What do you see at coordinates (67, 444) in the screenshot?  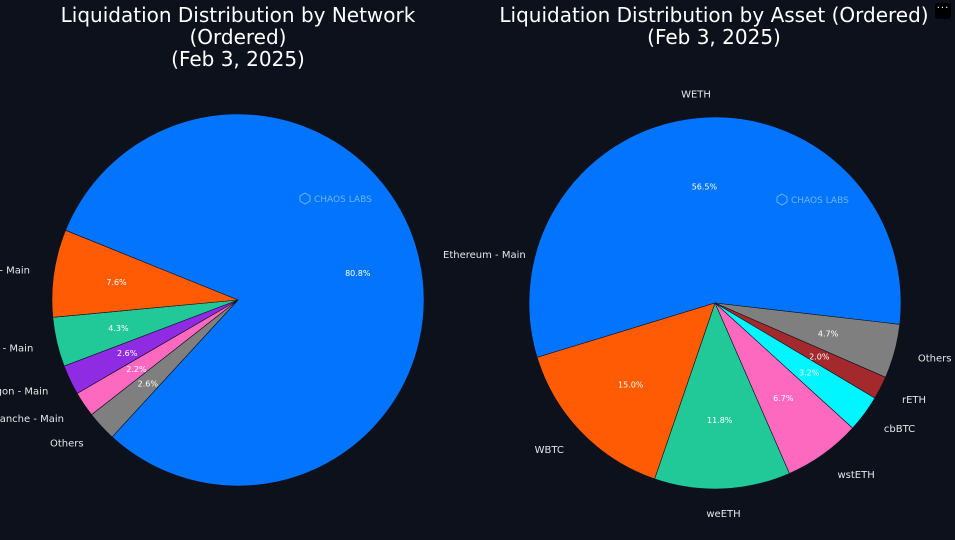 I see `network-slice-label-others: Others` at bounding box center [67, 444].